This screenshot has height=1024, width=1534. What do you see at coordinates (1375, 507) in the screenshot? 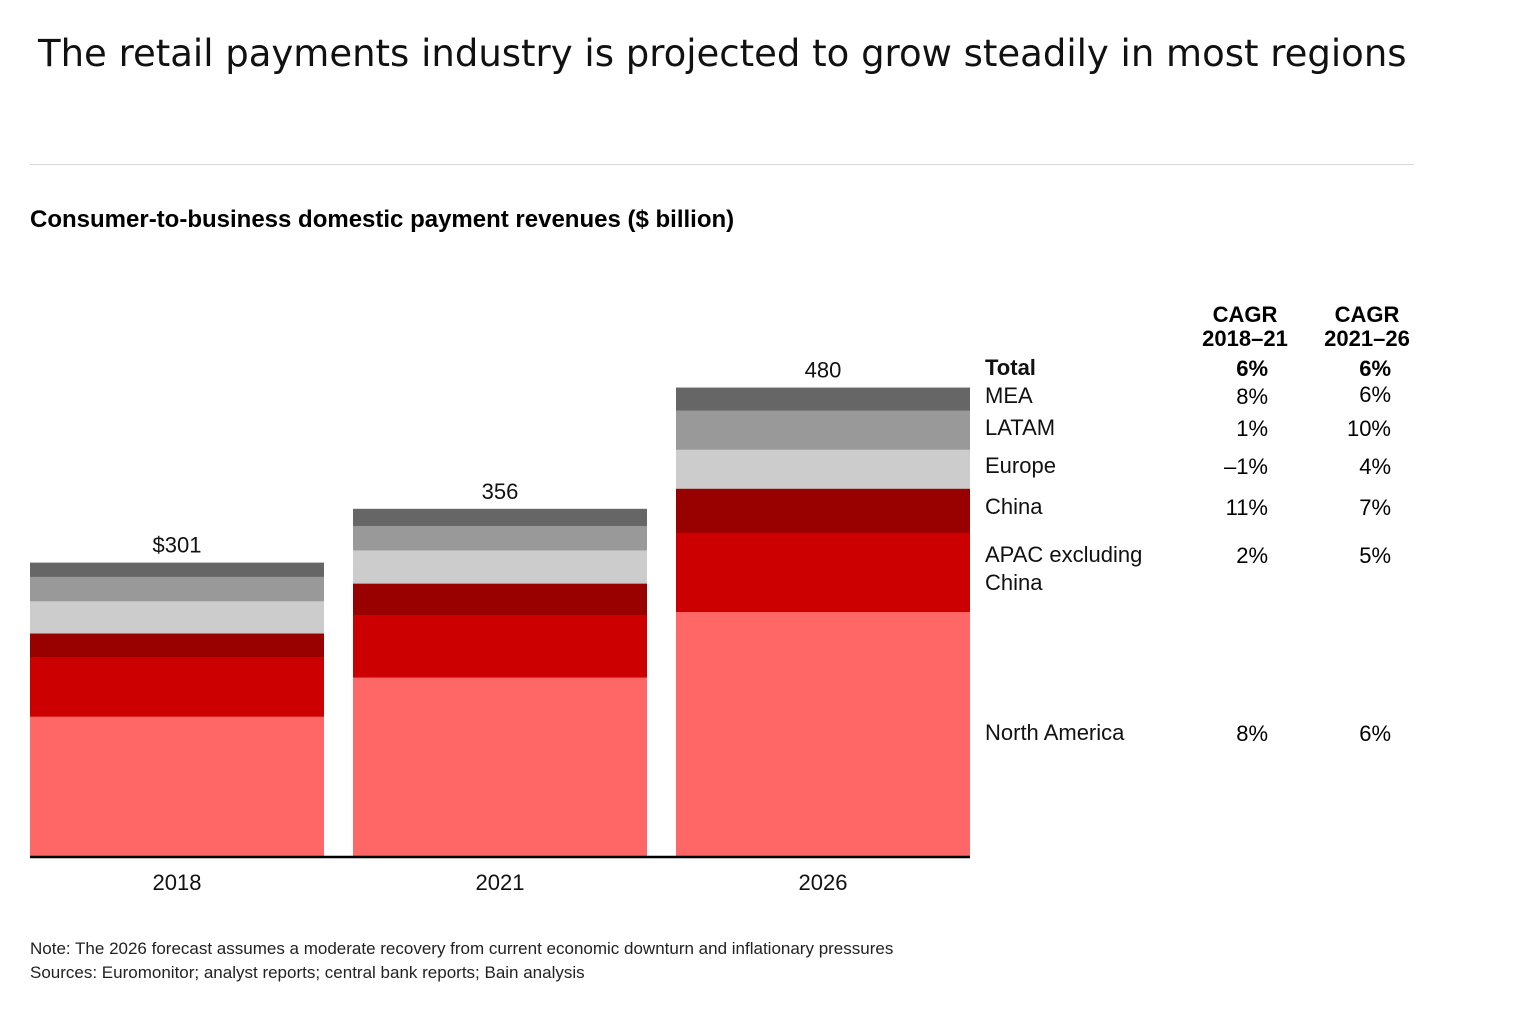
I see `cagr-2021-26-value: 7%` at bounding box center [1375, 507].